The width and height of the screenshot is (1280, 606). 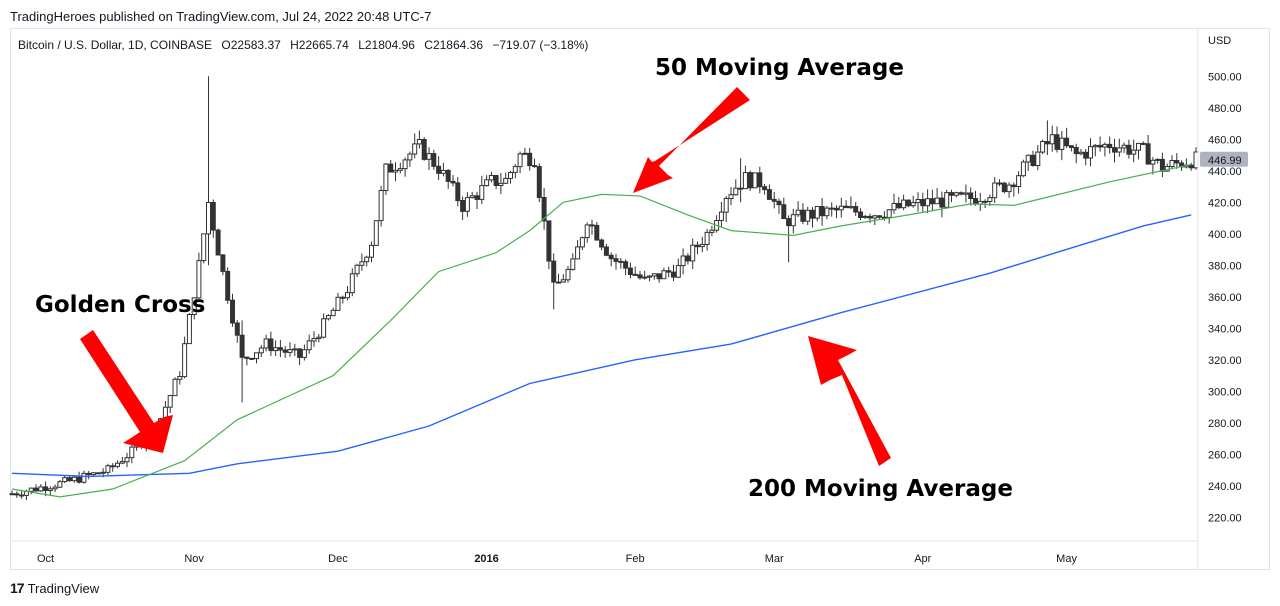 What do you see at coordinates (1225, 392) in the screenshot?
I see `price-tick-label: 300.00` at bounding box center [1225, 392].